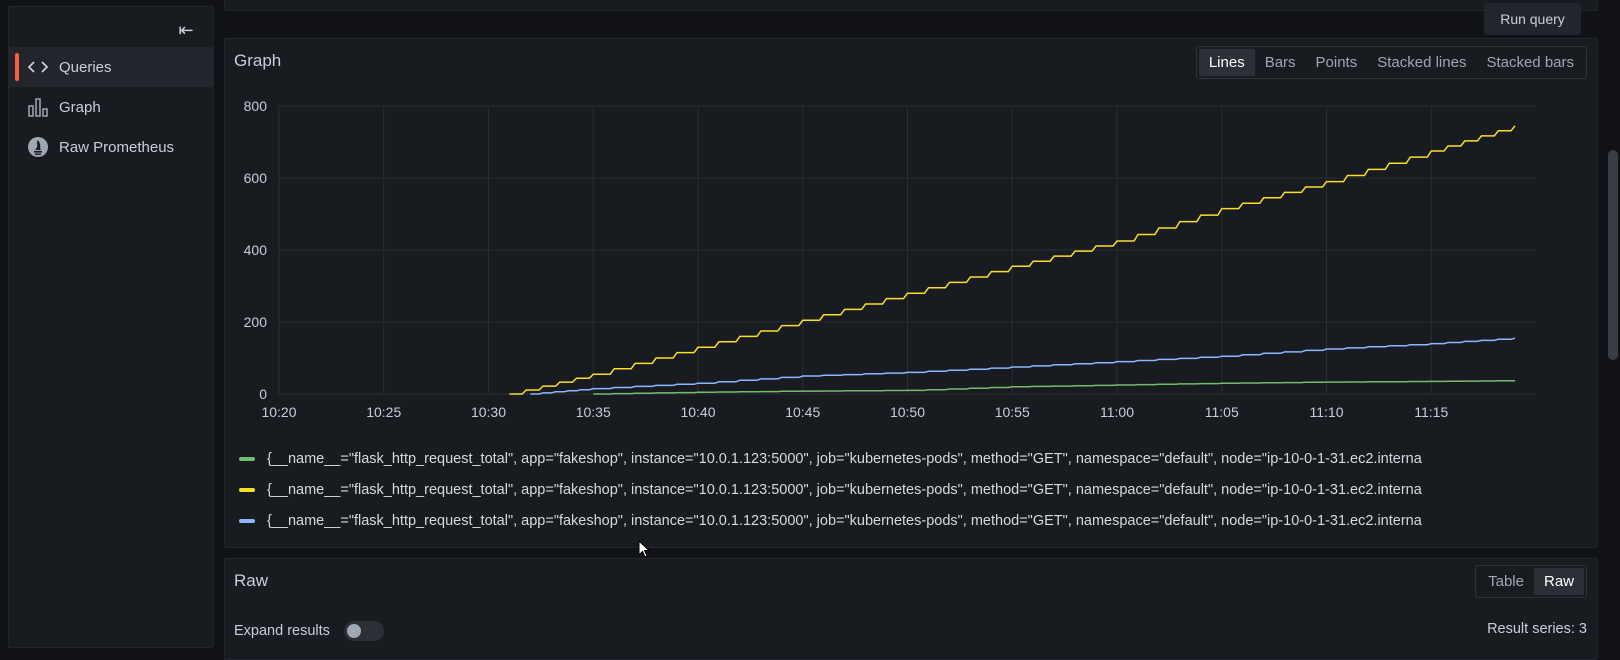  Describe the element at coordinates (1280, 62) in the screenshot. I see `mode-bars-button: Bars` at that location.